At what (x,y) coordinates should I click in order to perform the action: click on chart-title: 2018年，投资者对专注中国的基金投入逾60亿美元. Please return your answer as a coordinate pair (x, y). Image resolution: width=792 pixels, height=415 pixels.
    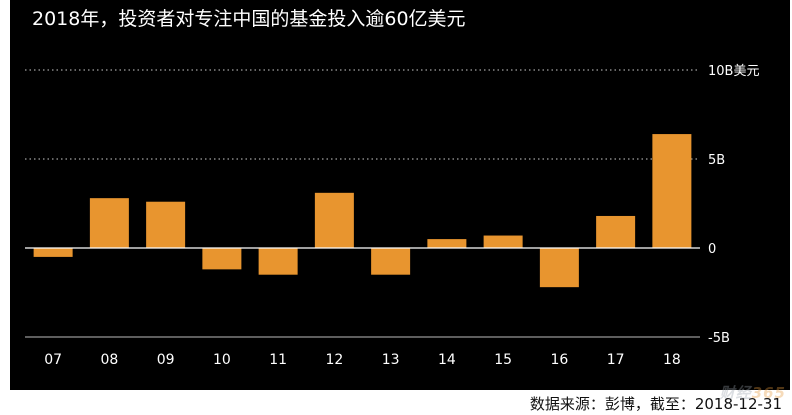
    Looking at the image, I should click on (249, 19).